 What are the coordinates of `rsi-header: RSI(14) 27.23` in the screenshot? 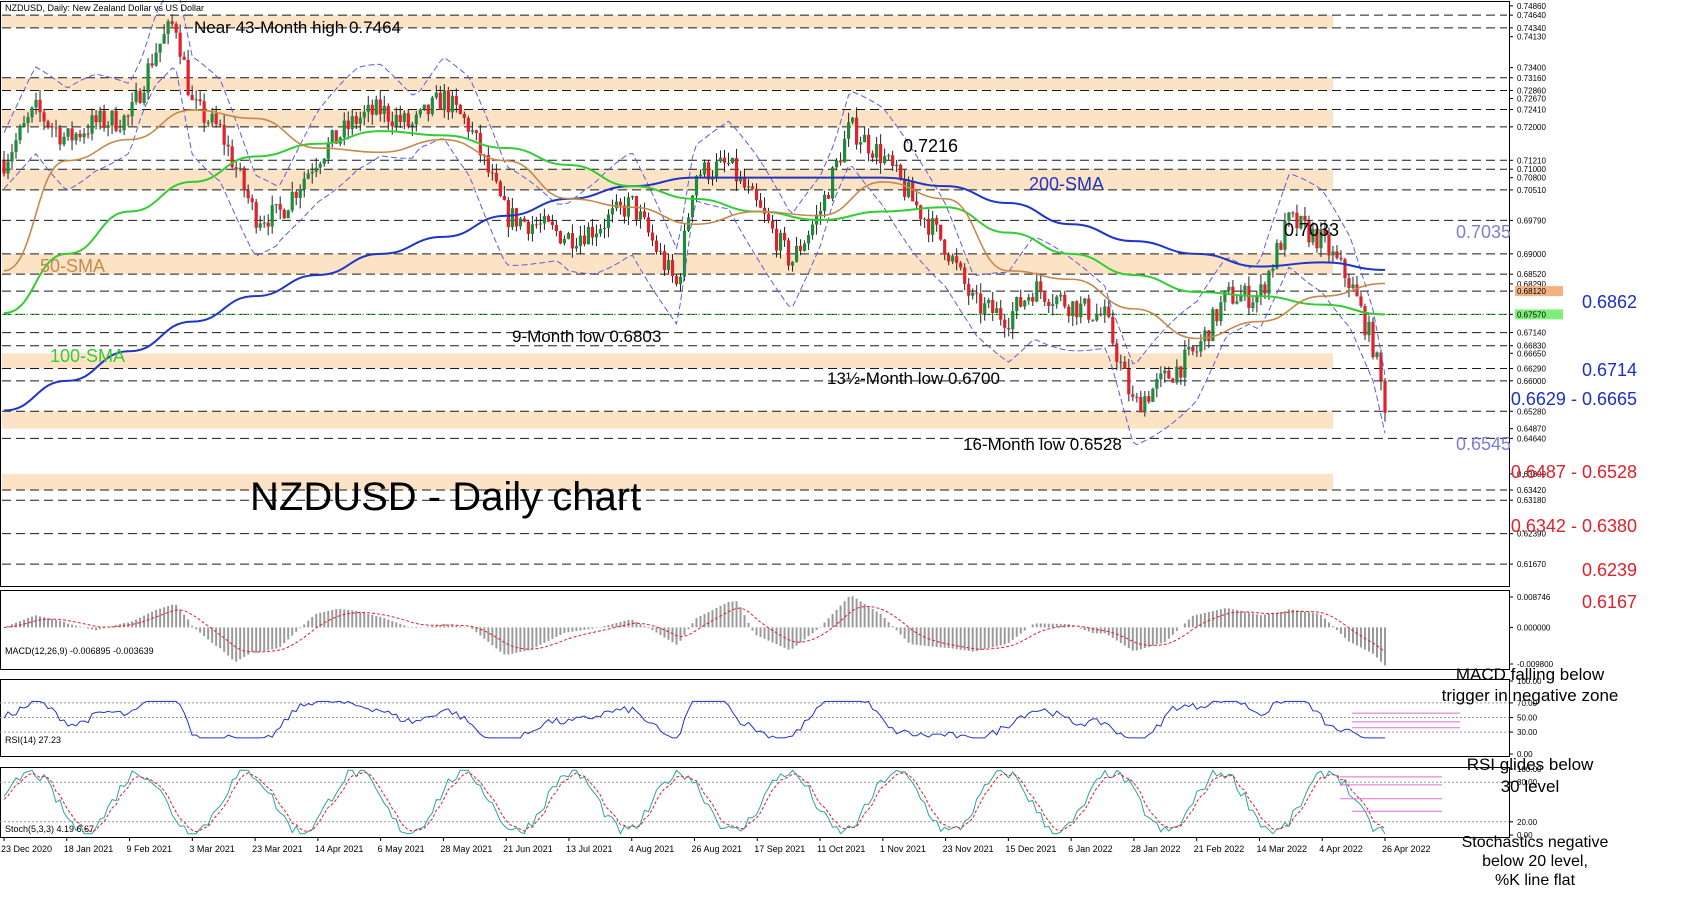 It's located at (33, 740).